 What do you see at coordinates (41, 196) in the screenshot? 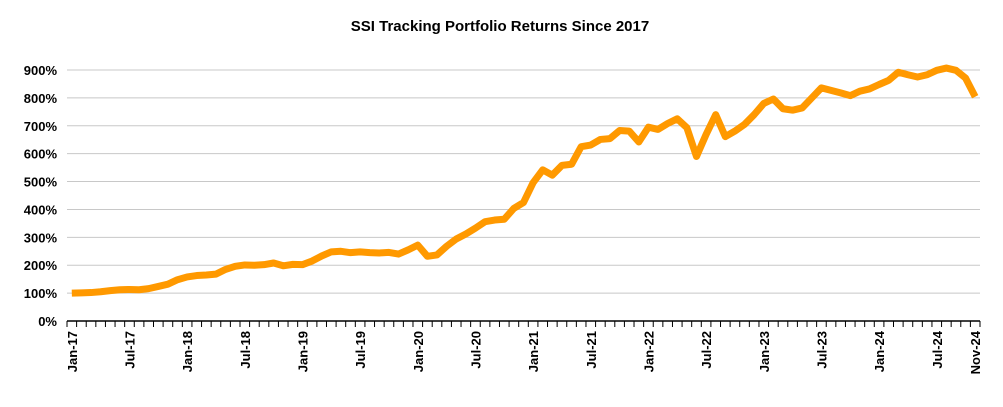
I see `y-axis: 0% 100% 200% 300% 400% 500% 600% 700% 800% 900%` at bounding box center [41, 196].